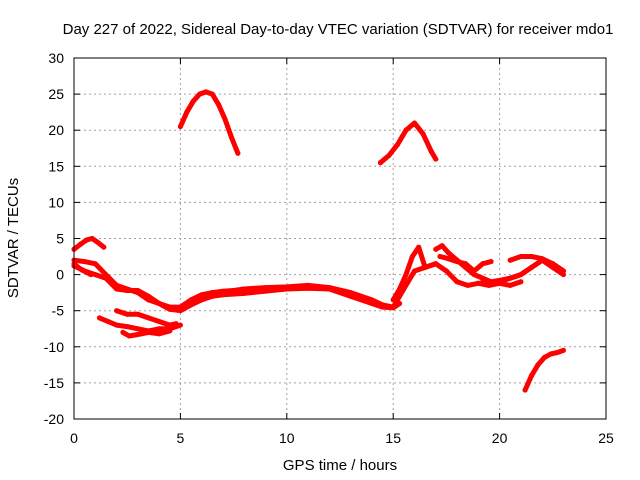 This screenshot has width=640, height=480. What do you see at coordinates (56, 166) in the screenshot?
I see `y-tick-label: 15` at bounding box center [56, 166].